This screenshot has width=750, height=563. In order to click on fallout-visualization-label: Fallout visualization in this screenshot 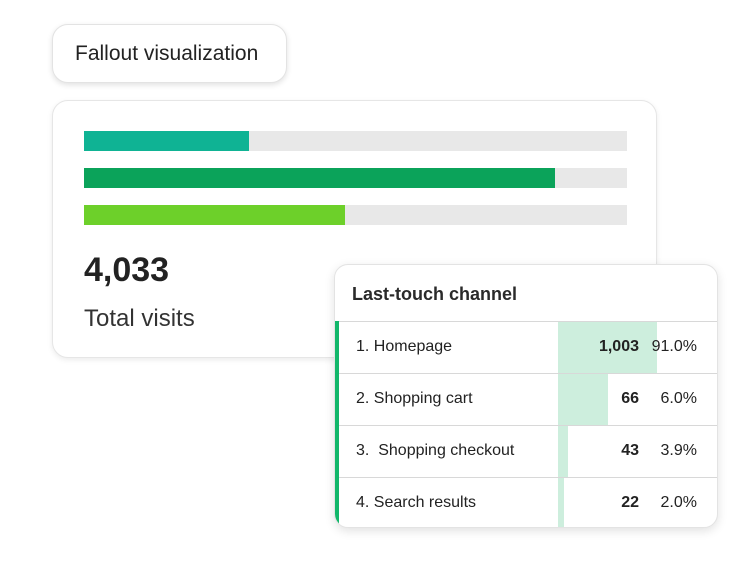, I will do `click(167, 53)`.